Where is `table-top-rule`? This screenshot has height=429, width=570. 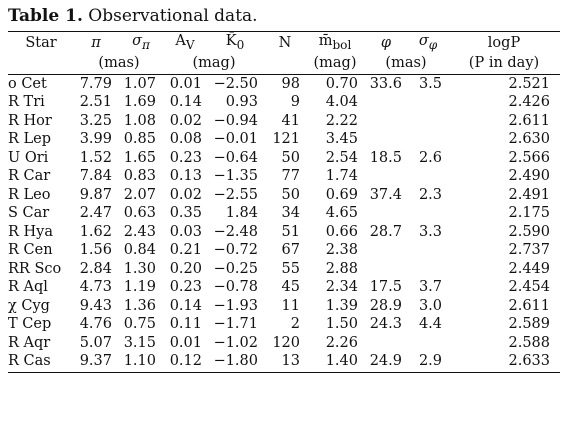
table-top-rule is located at coordinates (284, 31).